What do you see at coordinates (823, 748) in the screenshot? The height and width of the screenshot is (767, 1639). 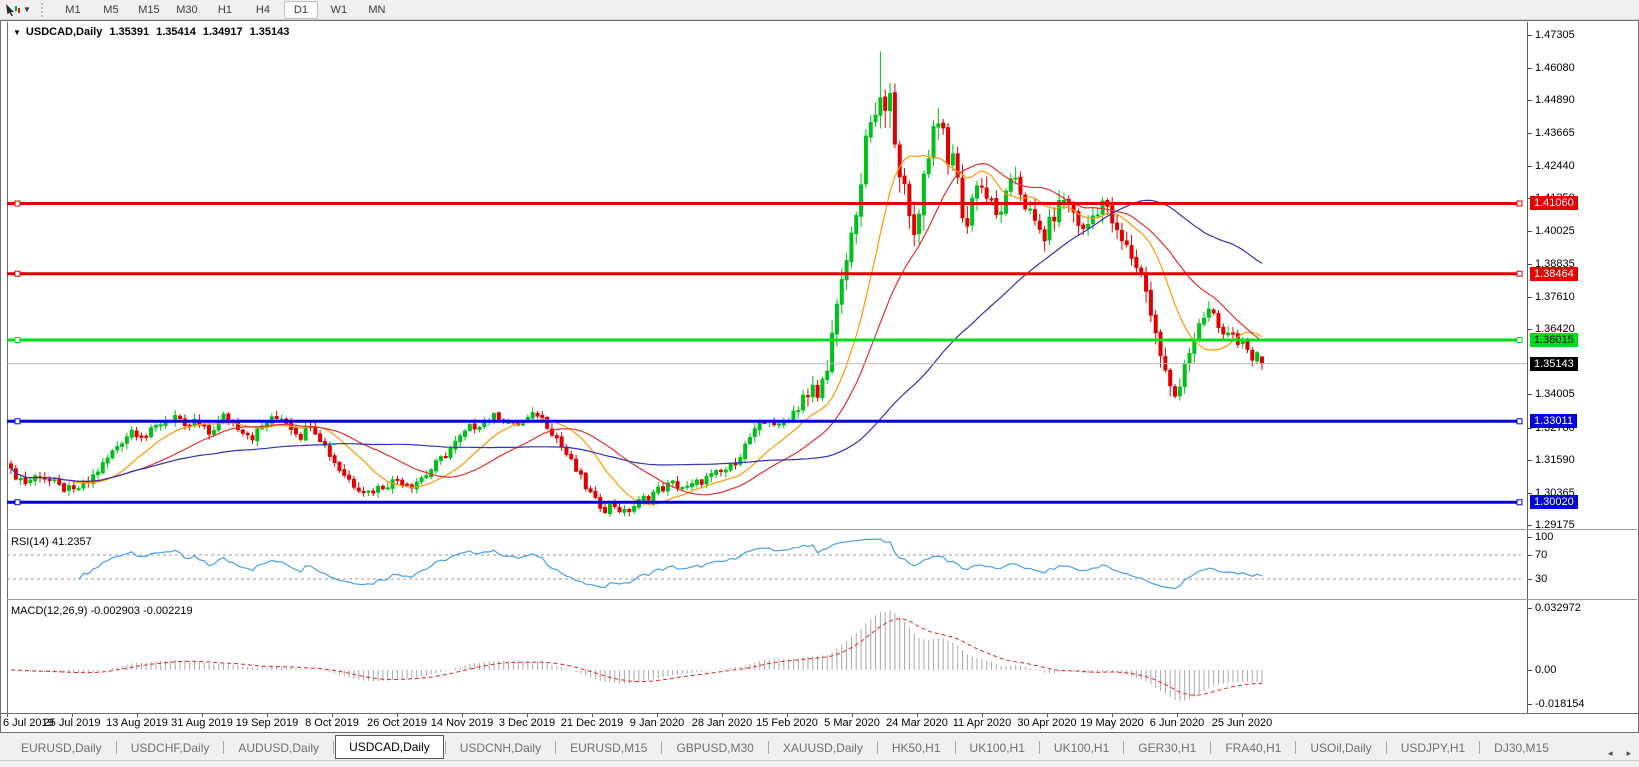 I see `tab-XAUUSD-Daily: XAUUSD,Daily` at bounding box center [823, 748].